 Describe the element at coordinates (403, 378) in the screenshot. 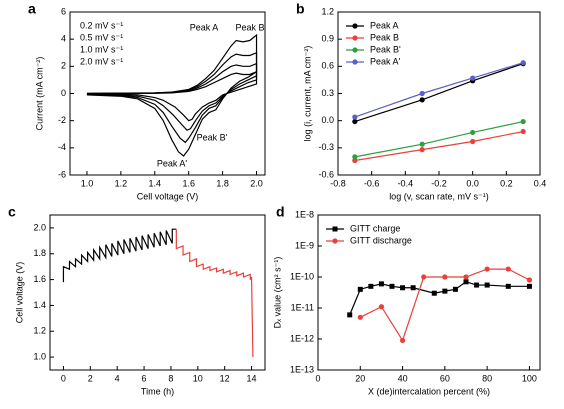

I see `x-tick-label: 40` at that location.